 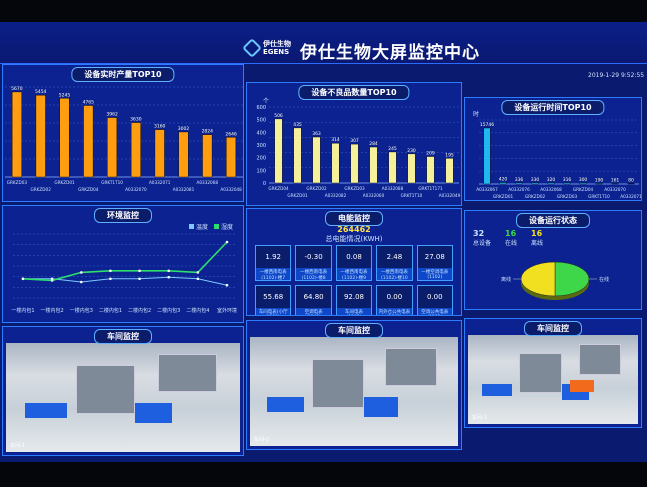 What do you see at coordinates (354, 141) in the screenshot?
I see `data-label: 307` at bounding box center [354, 141].